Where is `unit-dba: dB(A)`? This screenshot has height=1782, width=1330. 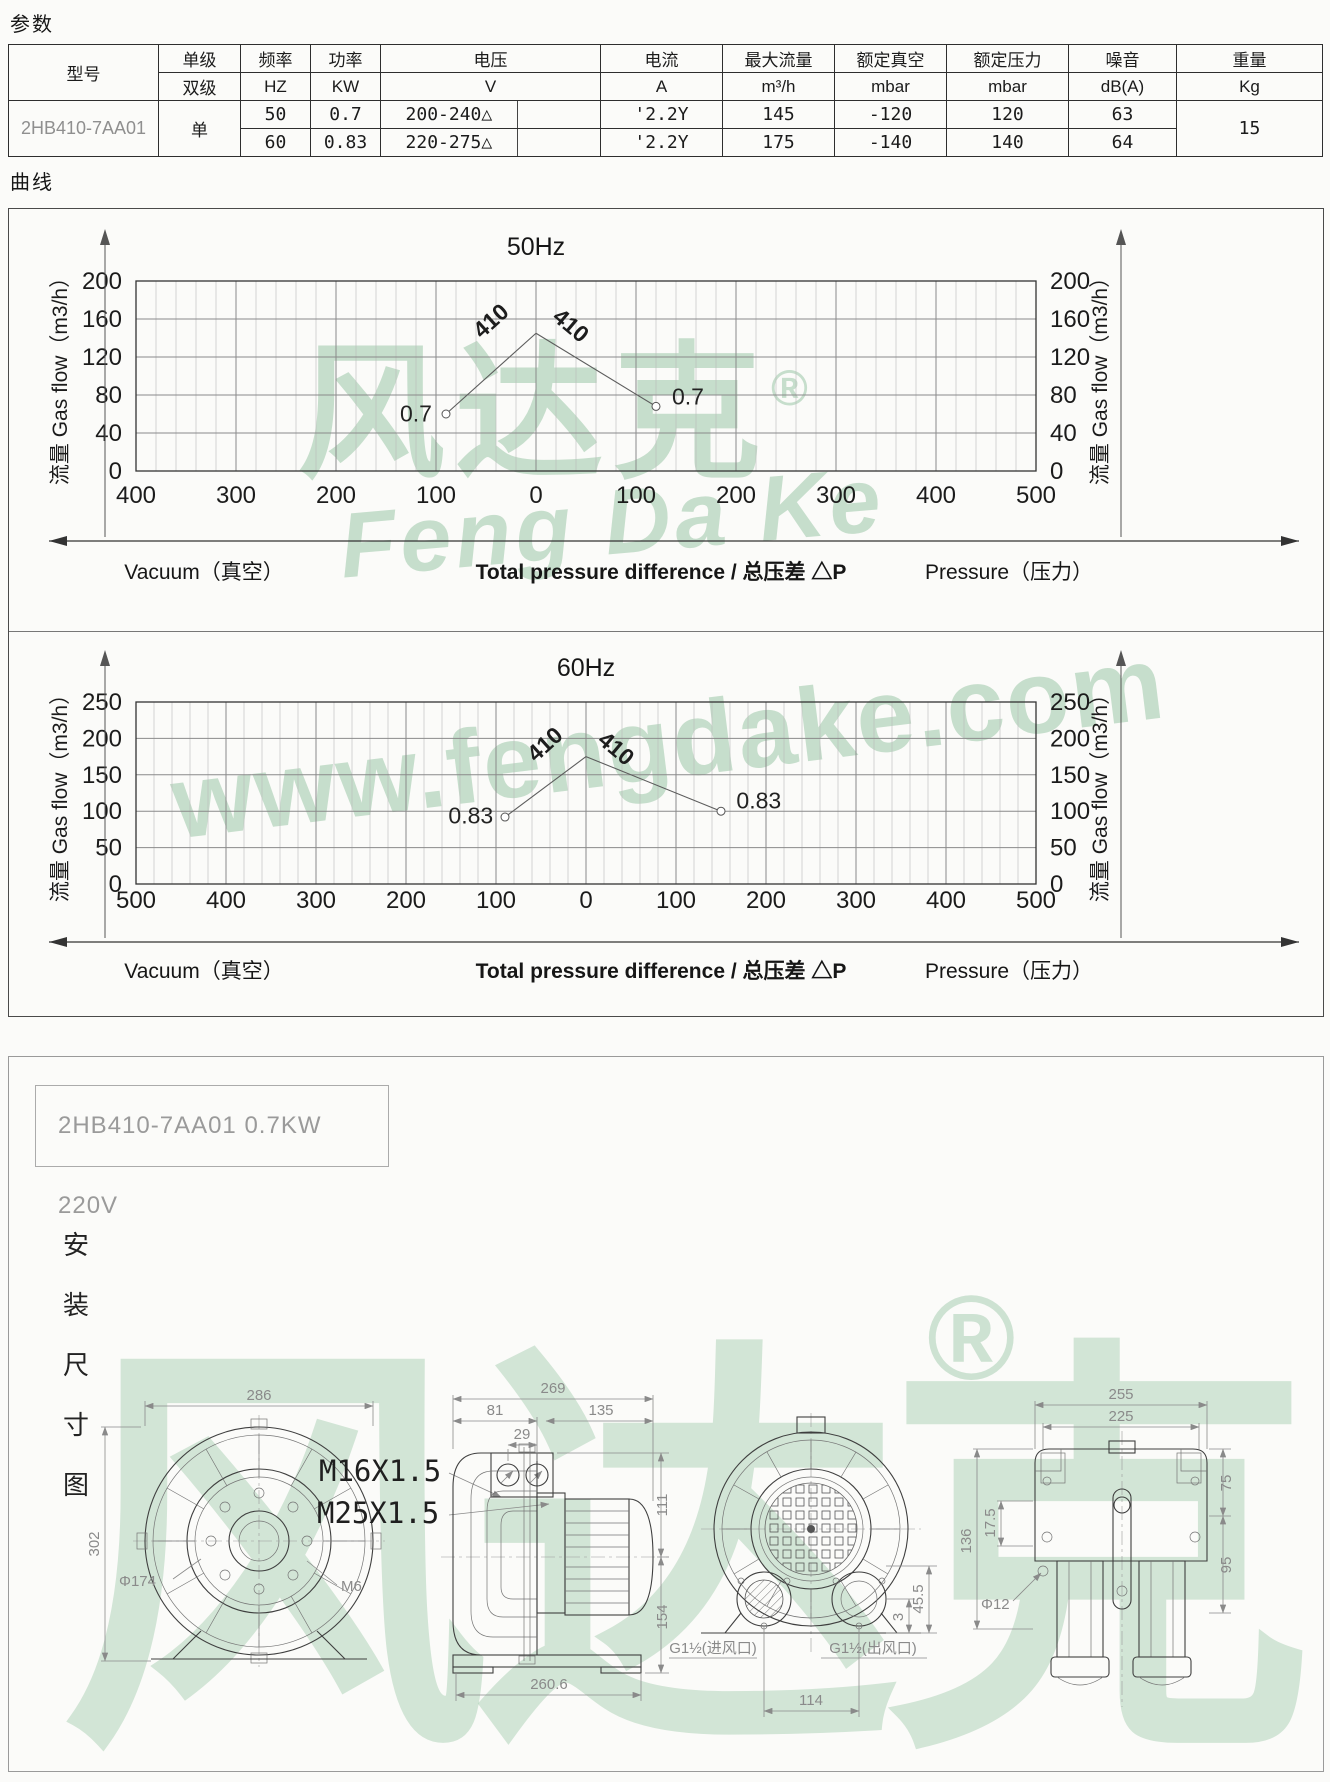 unit-dba: dB(A) is located at coordinates (1122, 86).